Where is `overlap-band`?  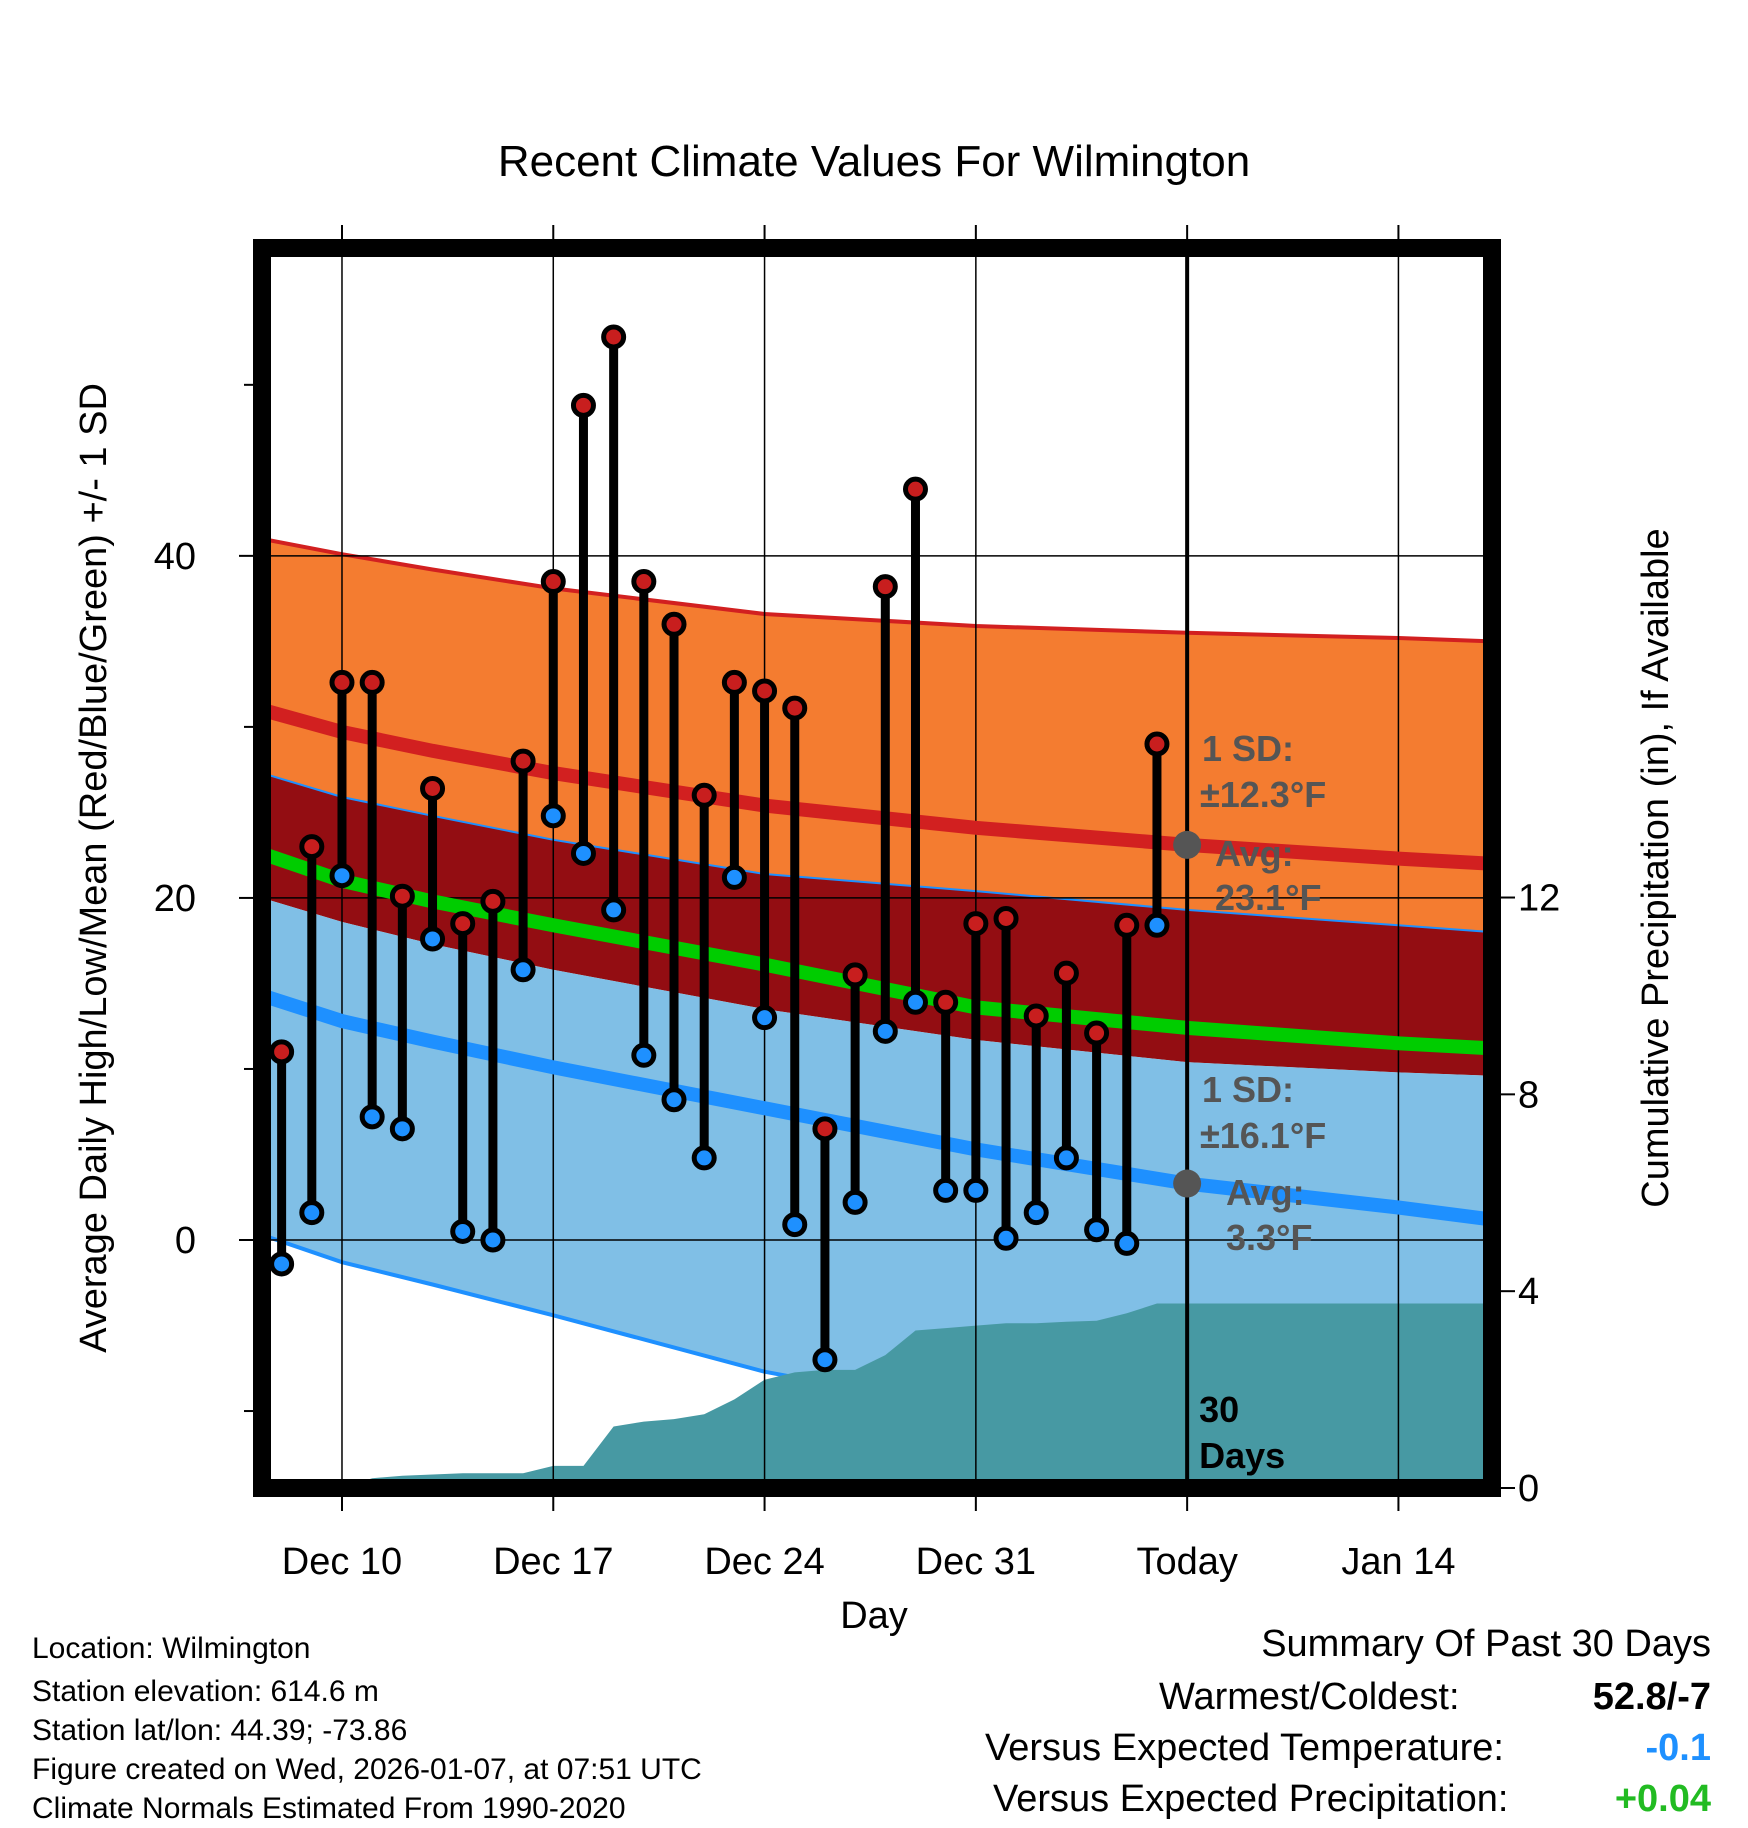 overlap-band is located at coordinates (877, 924).